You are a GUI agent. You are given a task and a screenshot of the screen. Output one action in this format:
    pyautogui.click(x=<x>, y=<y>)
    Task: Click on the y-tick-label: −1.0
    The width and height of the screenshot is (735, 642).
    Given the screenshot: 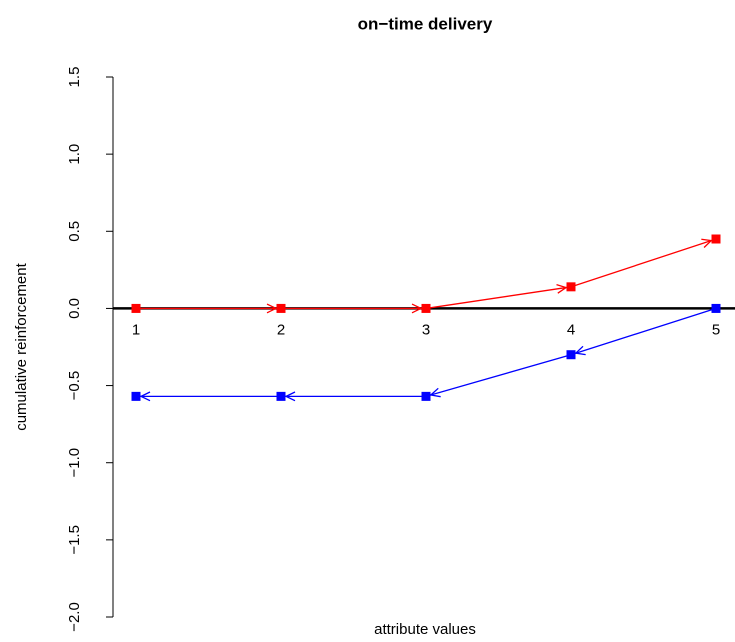 What is the action you would take?
    pyautogui.click(x=74, y=463)
    